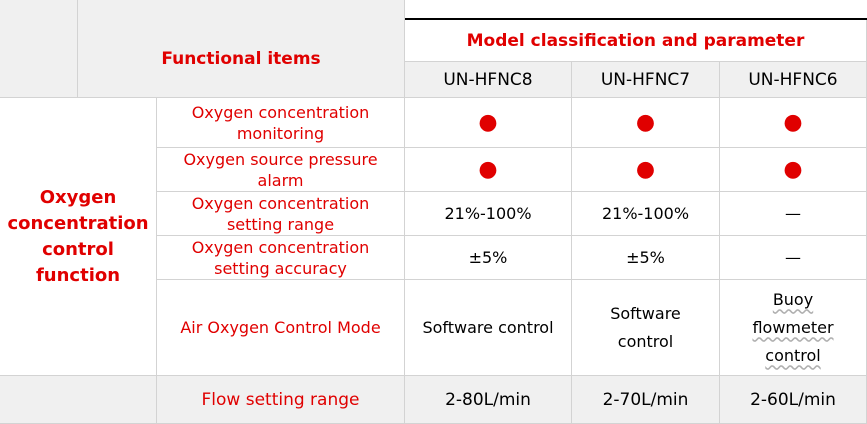 The height and width of the screenshot is (424, 867). I want to click on group-title: Oxygen concentration control function, so click(78, 236).